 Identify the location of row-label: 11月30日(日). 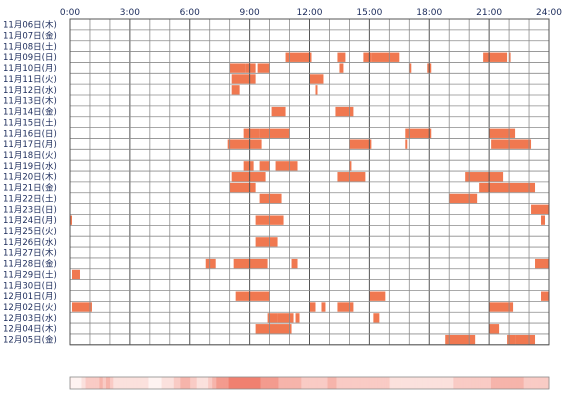
(30, 286).